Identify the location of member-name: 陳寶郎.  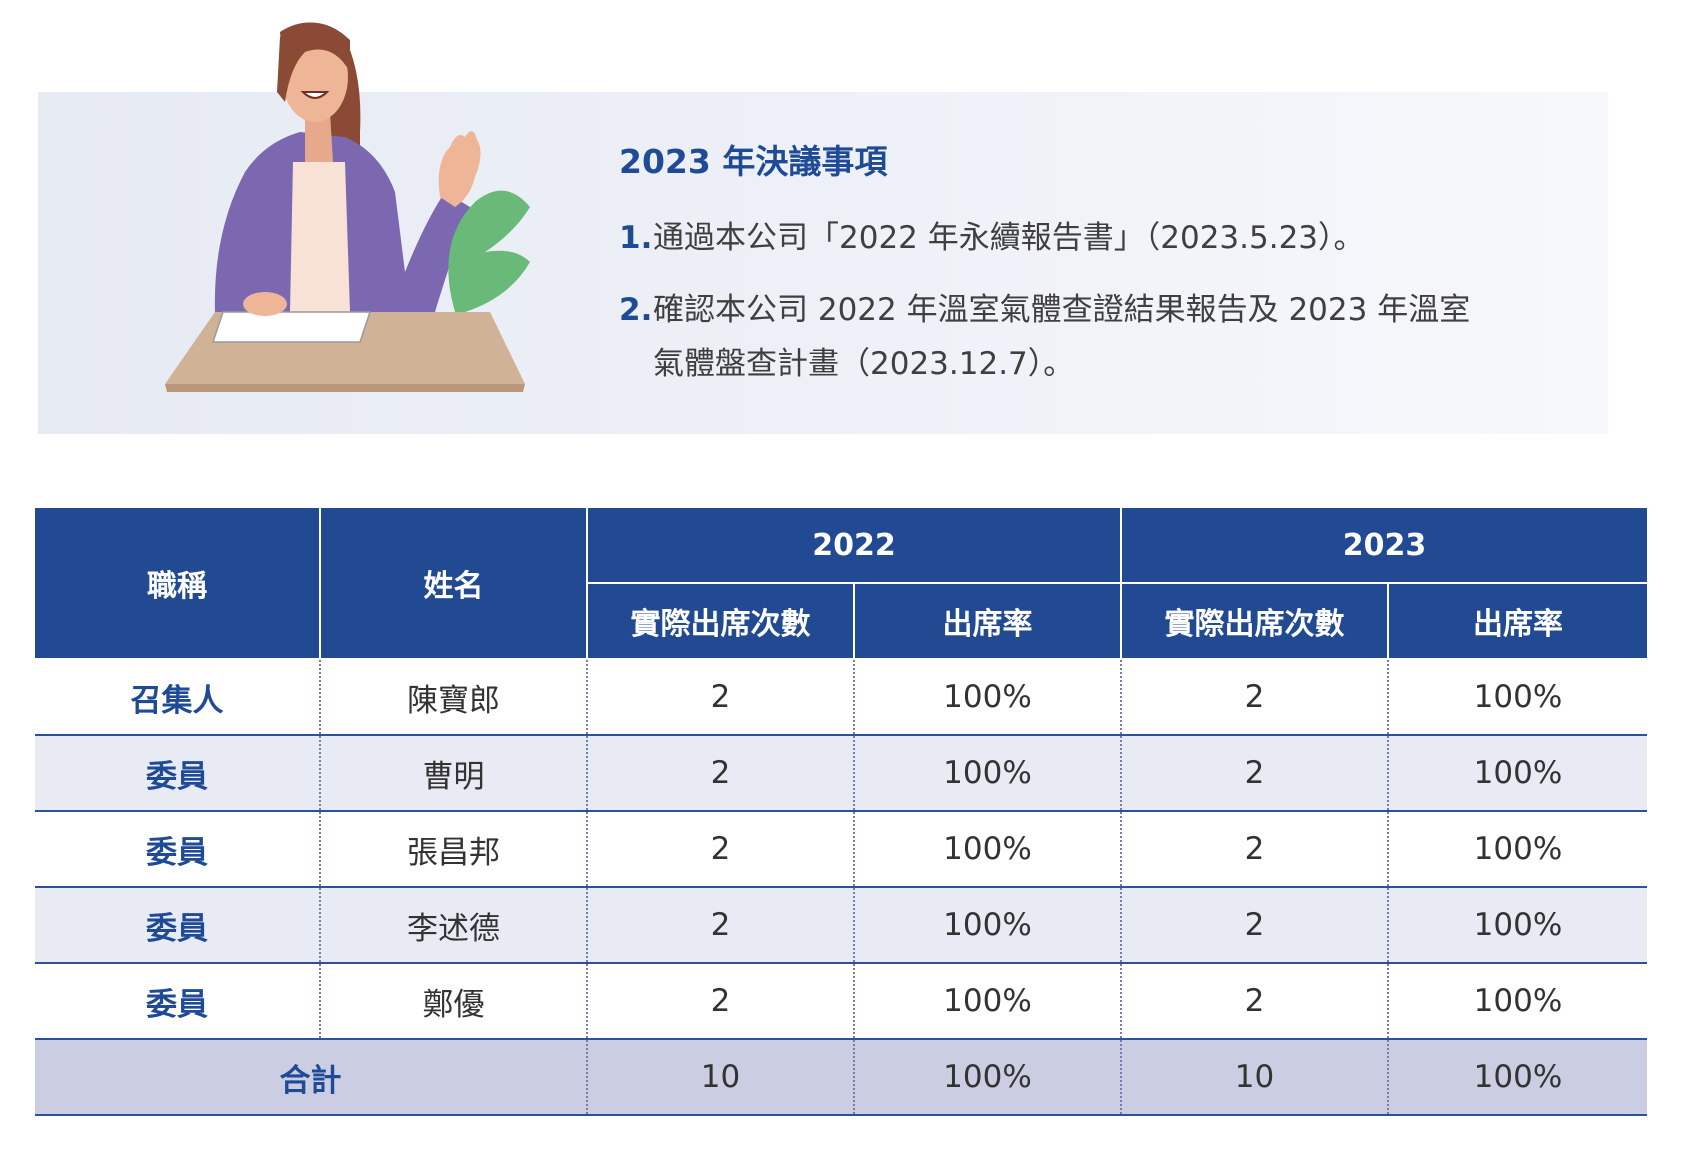
(453, 697).